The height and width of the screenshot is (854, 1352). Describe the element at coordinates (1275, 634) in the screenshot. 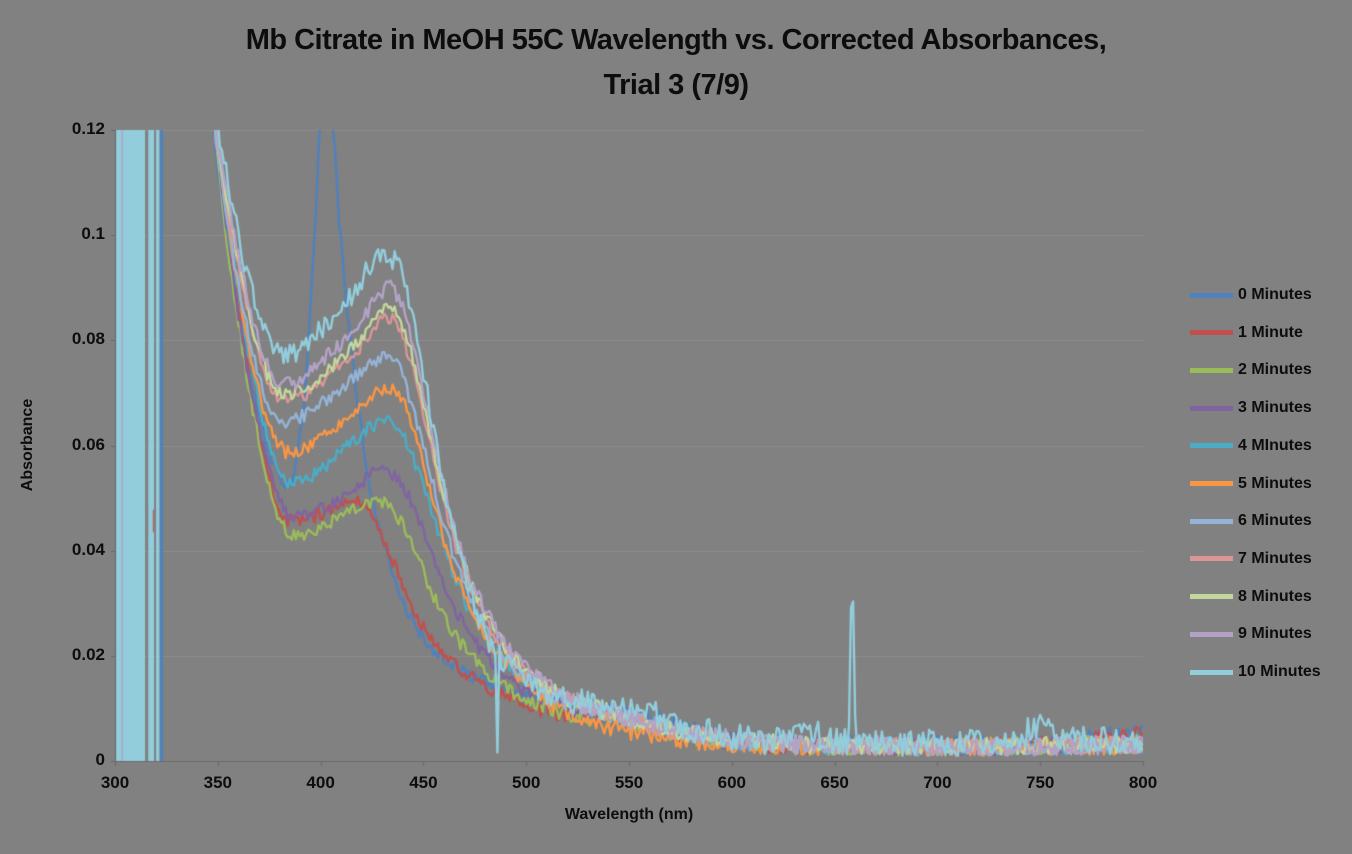

I see `legend-label: 9 Minutes` at that location.